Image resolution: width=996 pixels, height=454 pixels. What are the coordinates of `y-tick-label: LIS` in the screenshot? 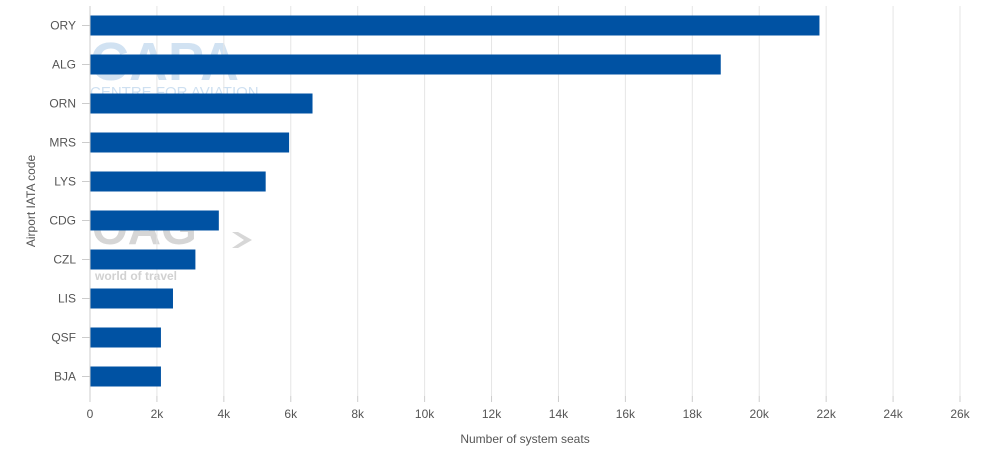 It's located at (67, 299).